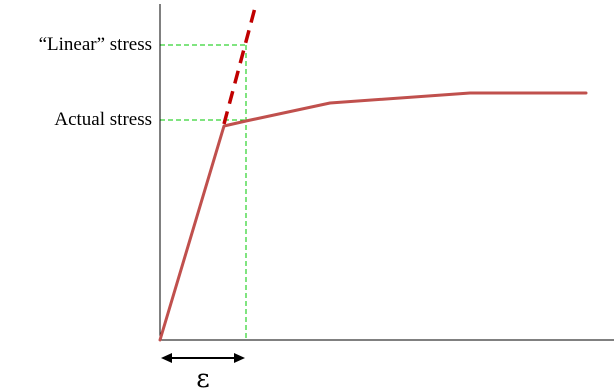 The width and height of the screenshot is (616, 391). I want to click on strain-epsilon-label: ε, so click(202, 377).